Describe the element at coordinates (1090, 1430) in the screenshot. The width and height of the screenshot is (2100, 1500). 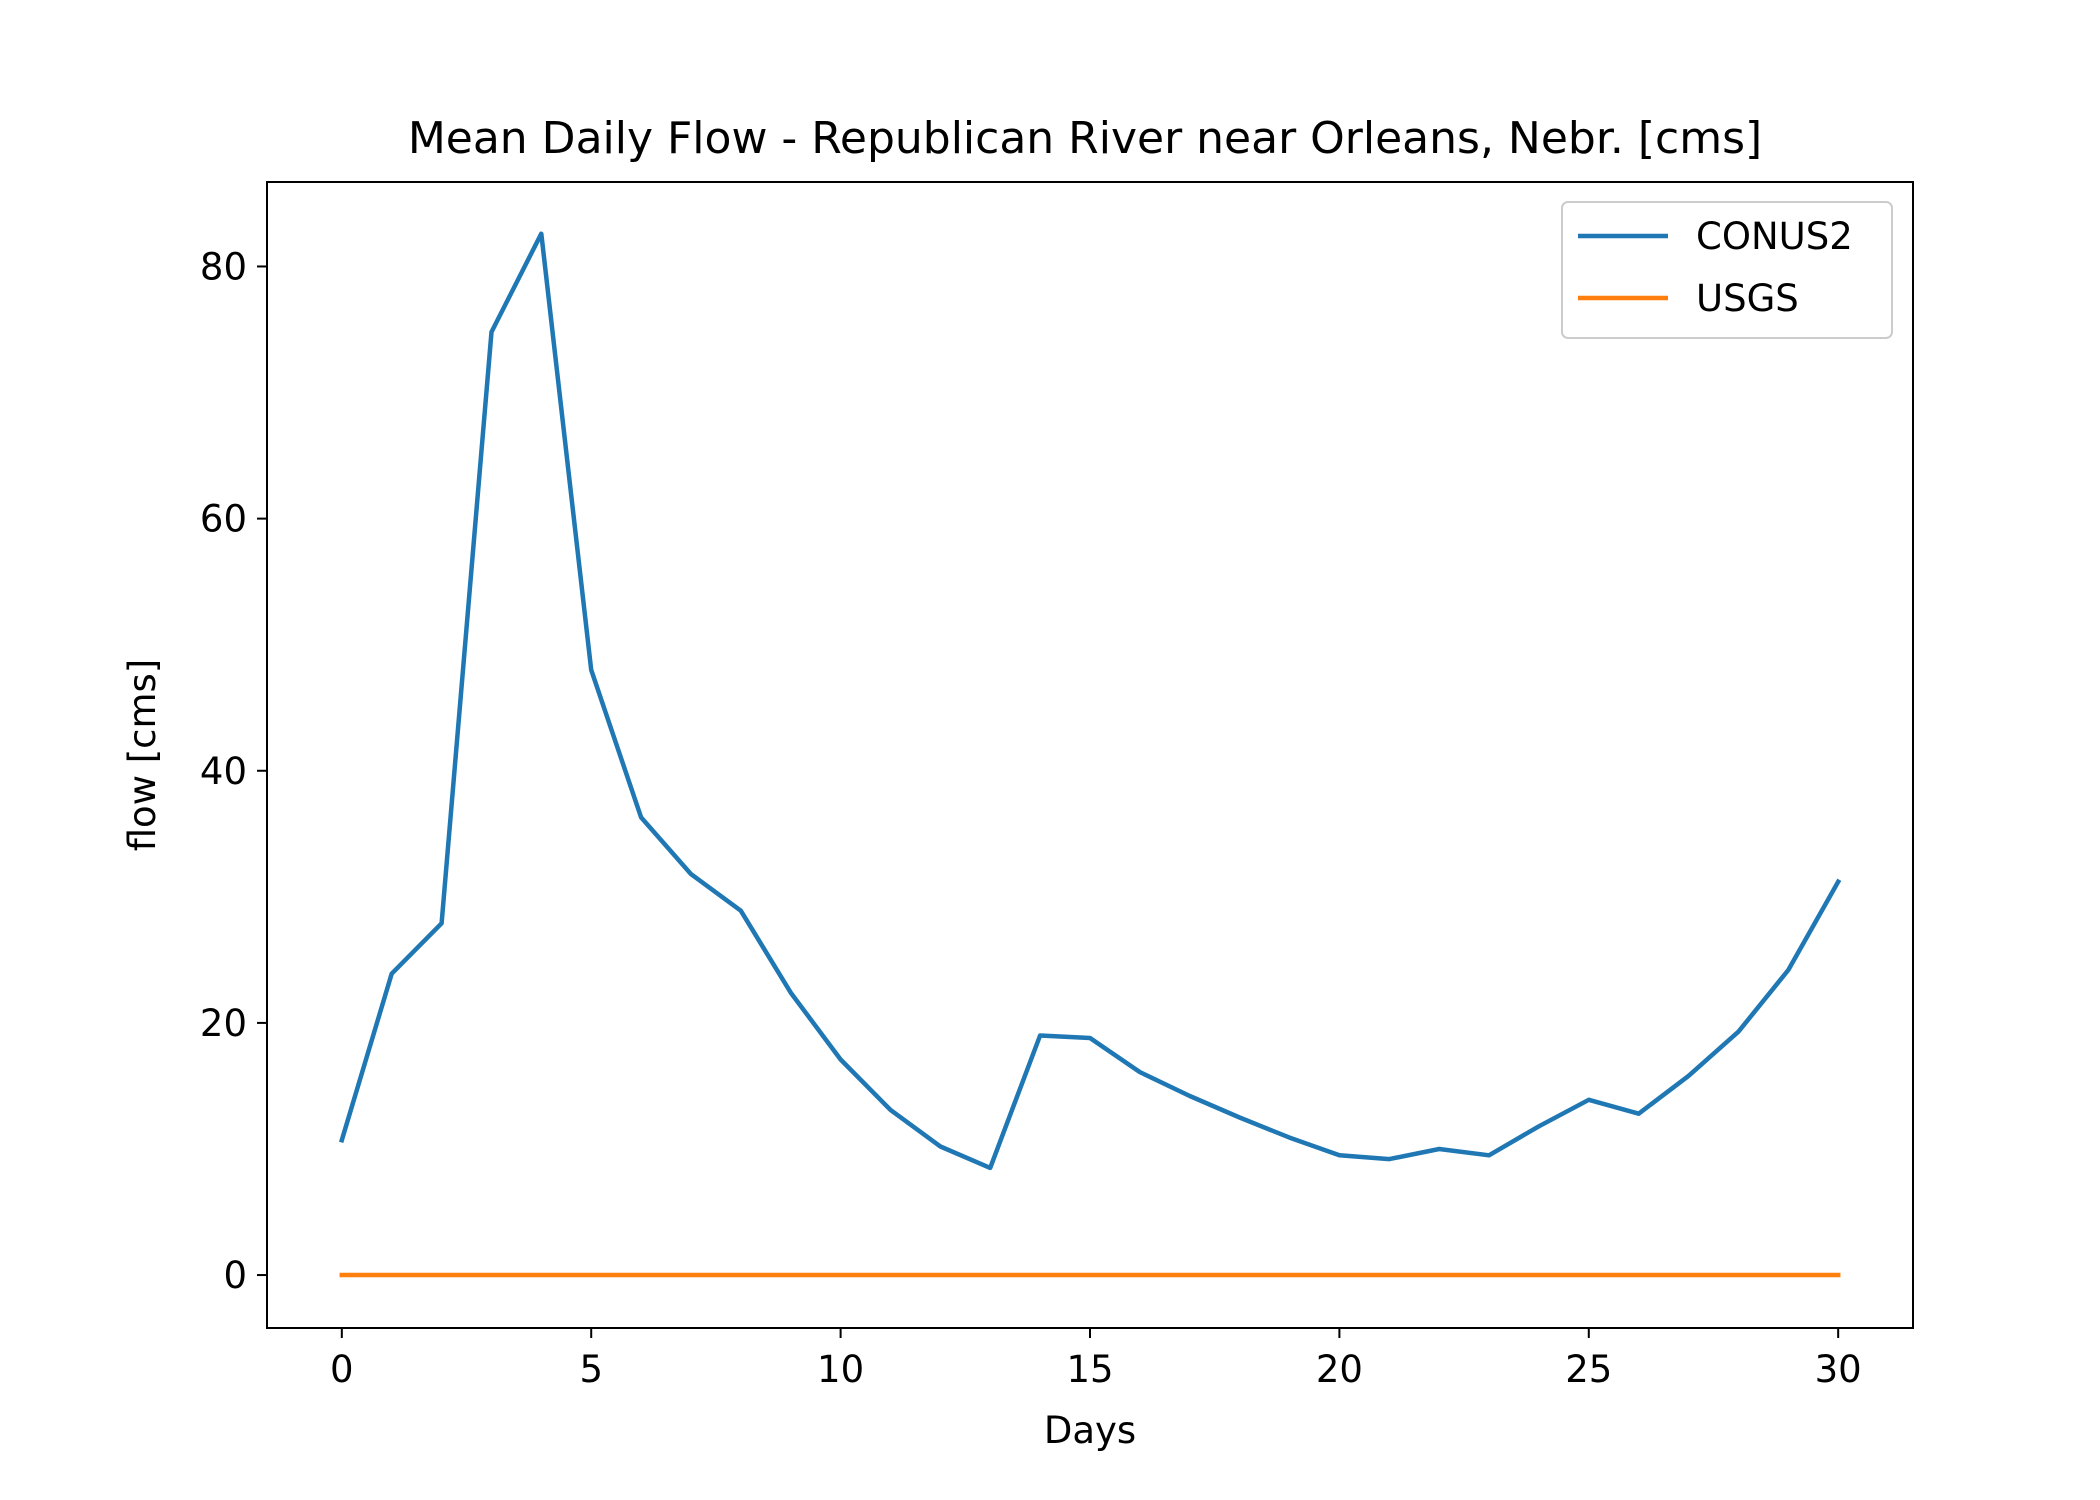
I see `x-axis-title: Days` at that location.